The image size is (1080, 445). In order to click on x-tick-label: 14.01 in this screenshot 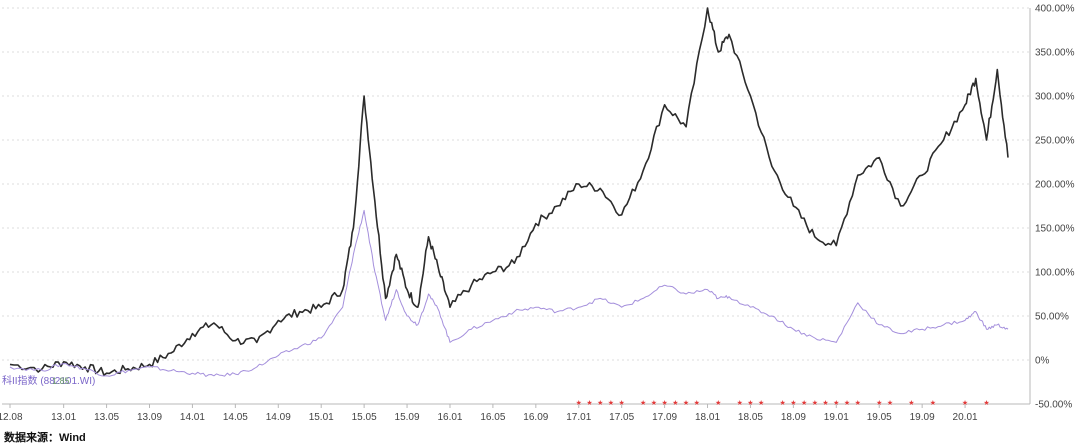, I will do `click(192, 417)`.